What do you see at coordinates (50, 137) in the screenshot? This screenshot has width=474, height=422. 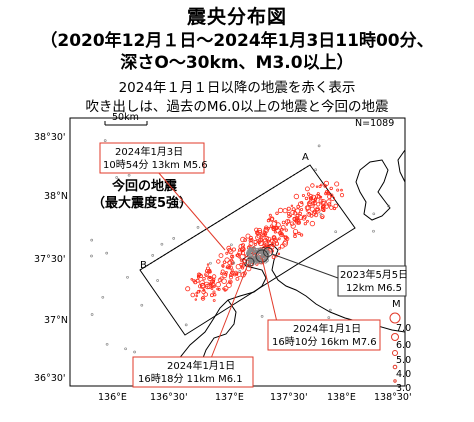 I see `lat-label: 38°30'` at bounding box center [50, 137].